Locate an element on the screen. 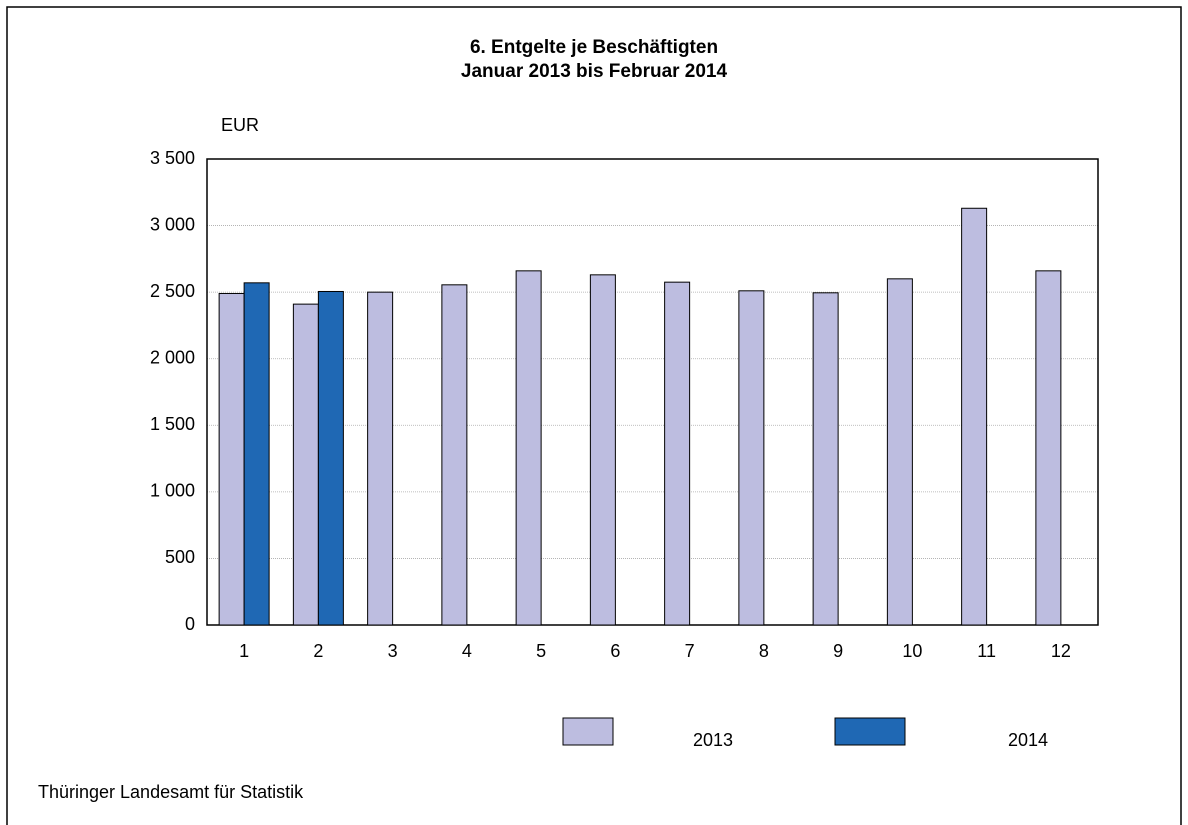 The image size is (1188, 825). chart-subtitle: Januar 2013 bis Februar 2014 is located at coordinates (594, 71).